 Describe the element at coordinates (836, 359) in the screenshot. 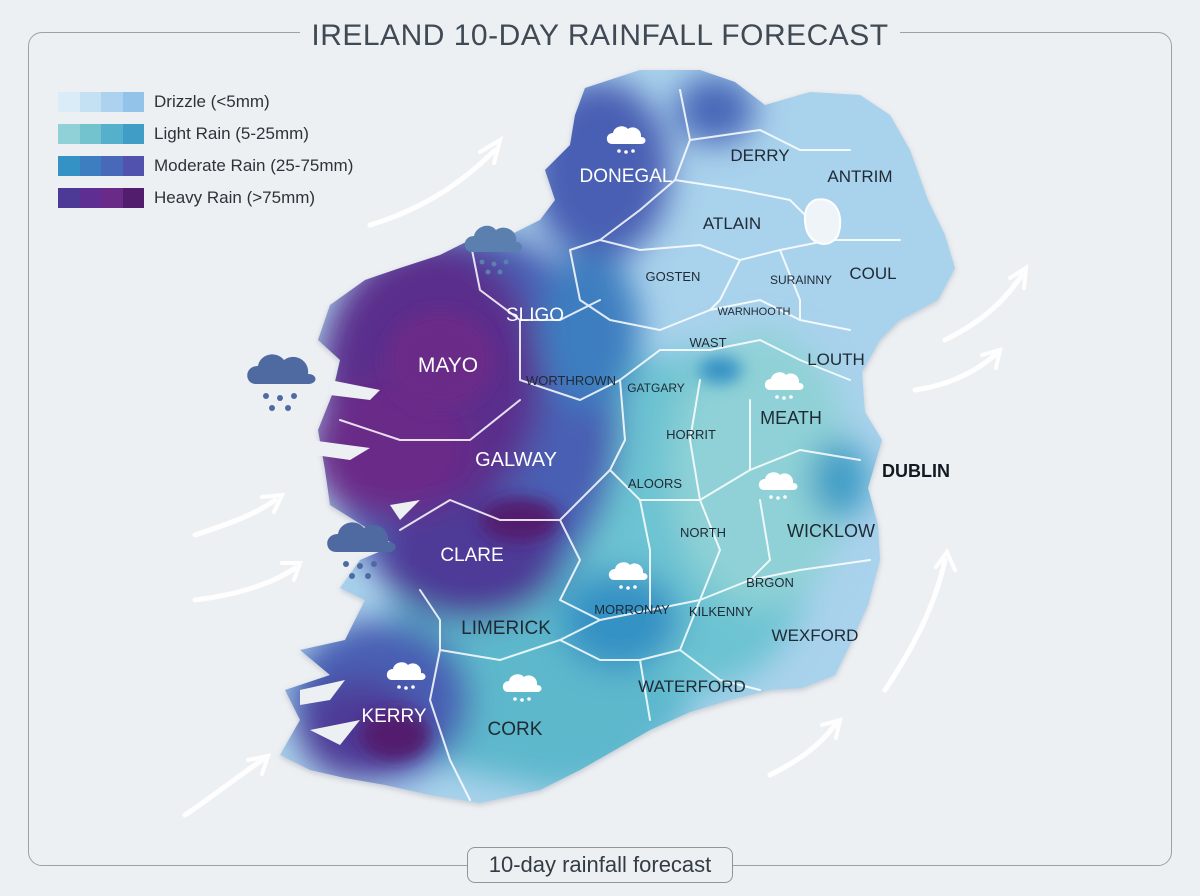

I see `region-label-louth: LOUTH` at that location.